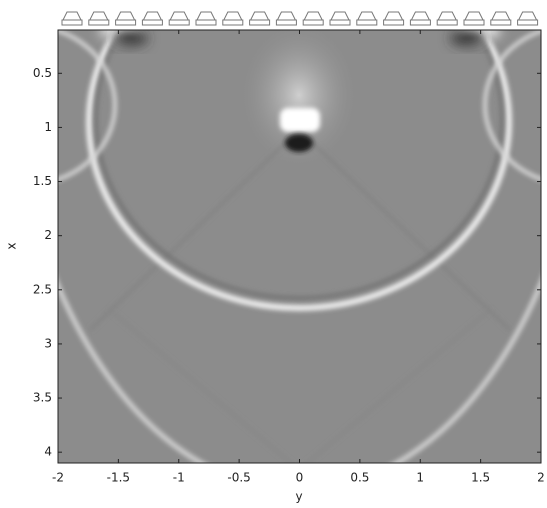 This screenshot has height=508, width=547. What do you see at coordinates (299, 100) in the screenshot?
I see `source-halo` at bounding box center [299, 100].